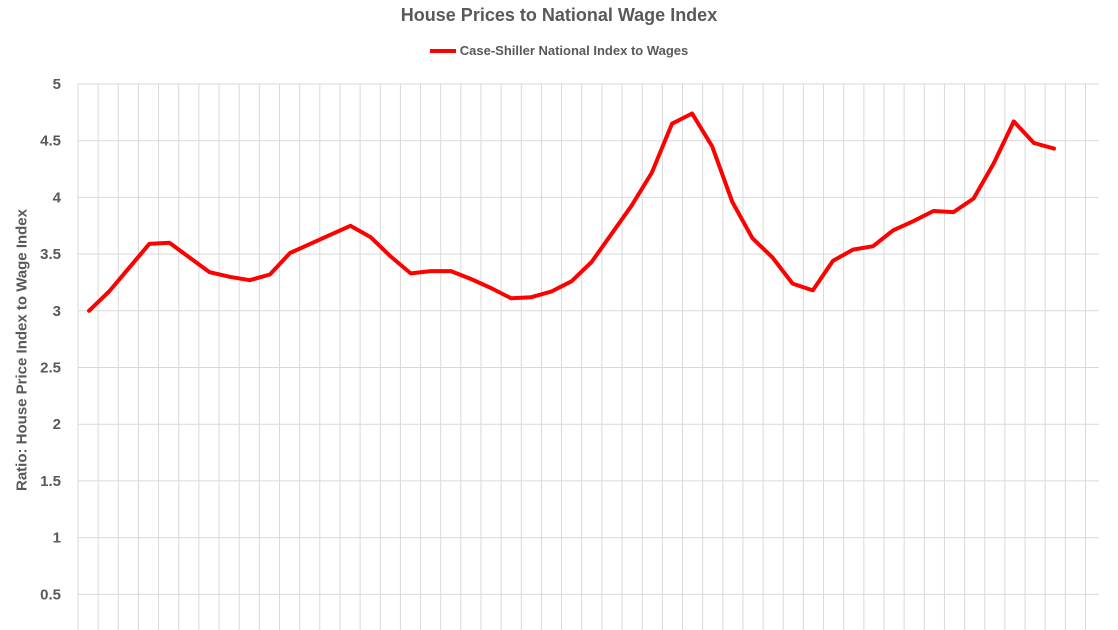 The height and width of the screenshot is (630, 1118). I want to click on y-tick-label: 2, so click(57, 424).